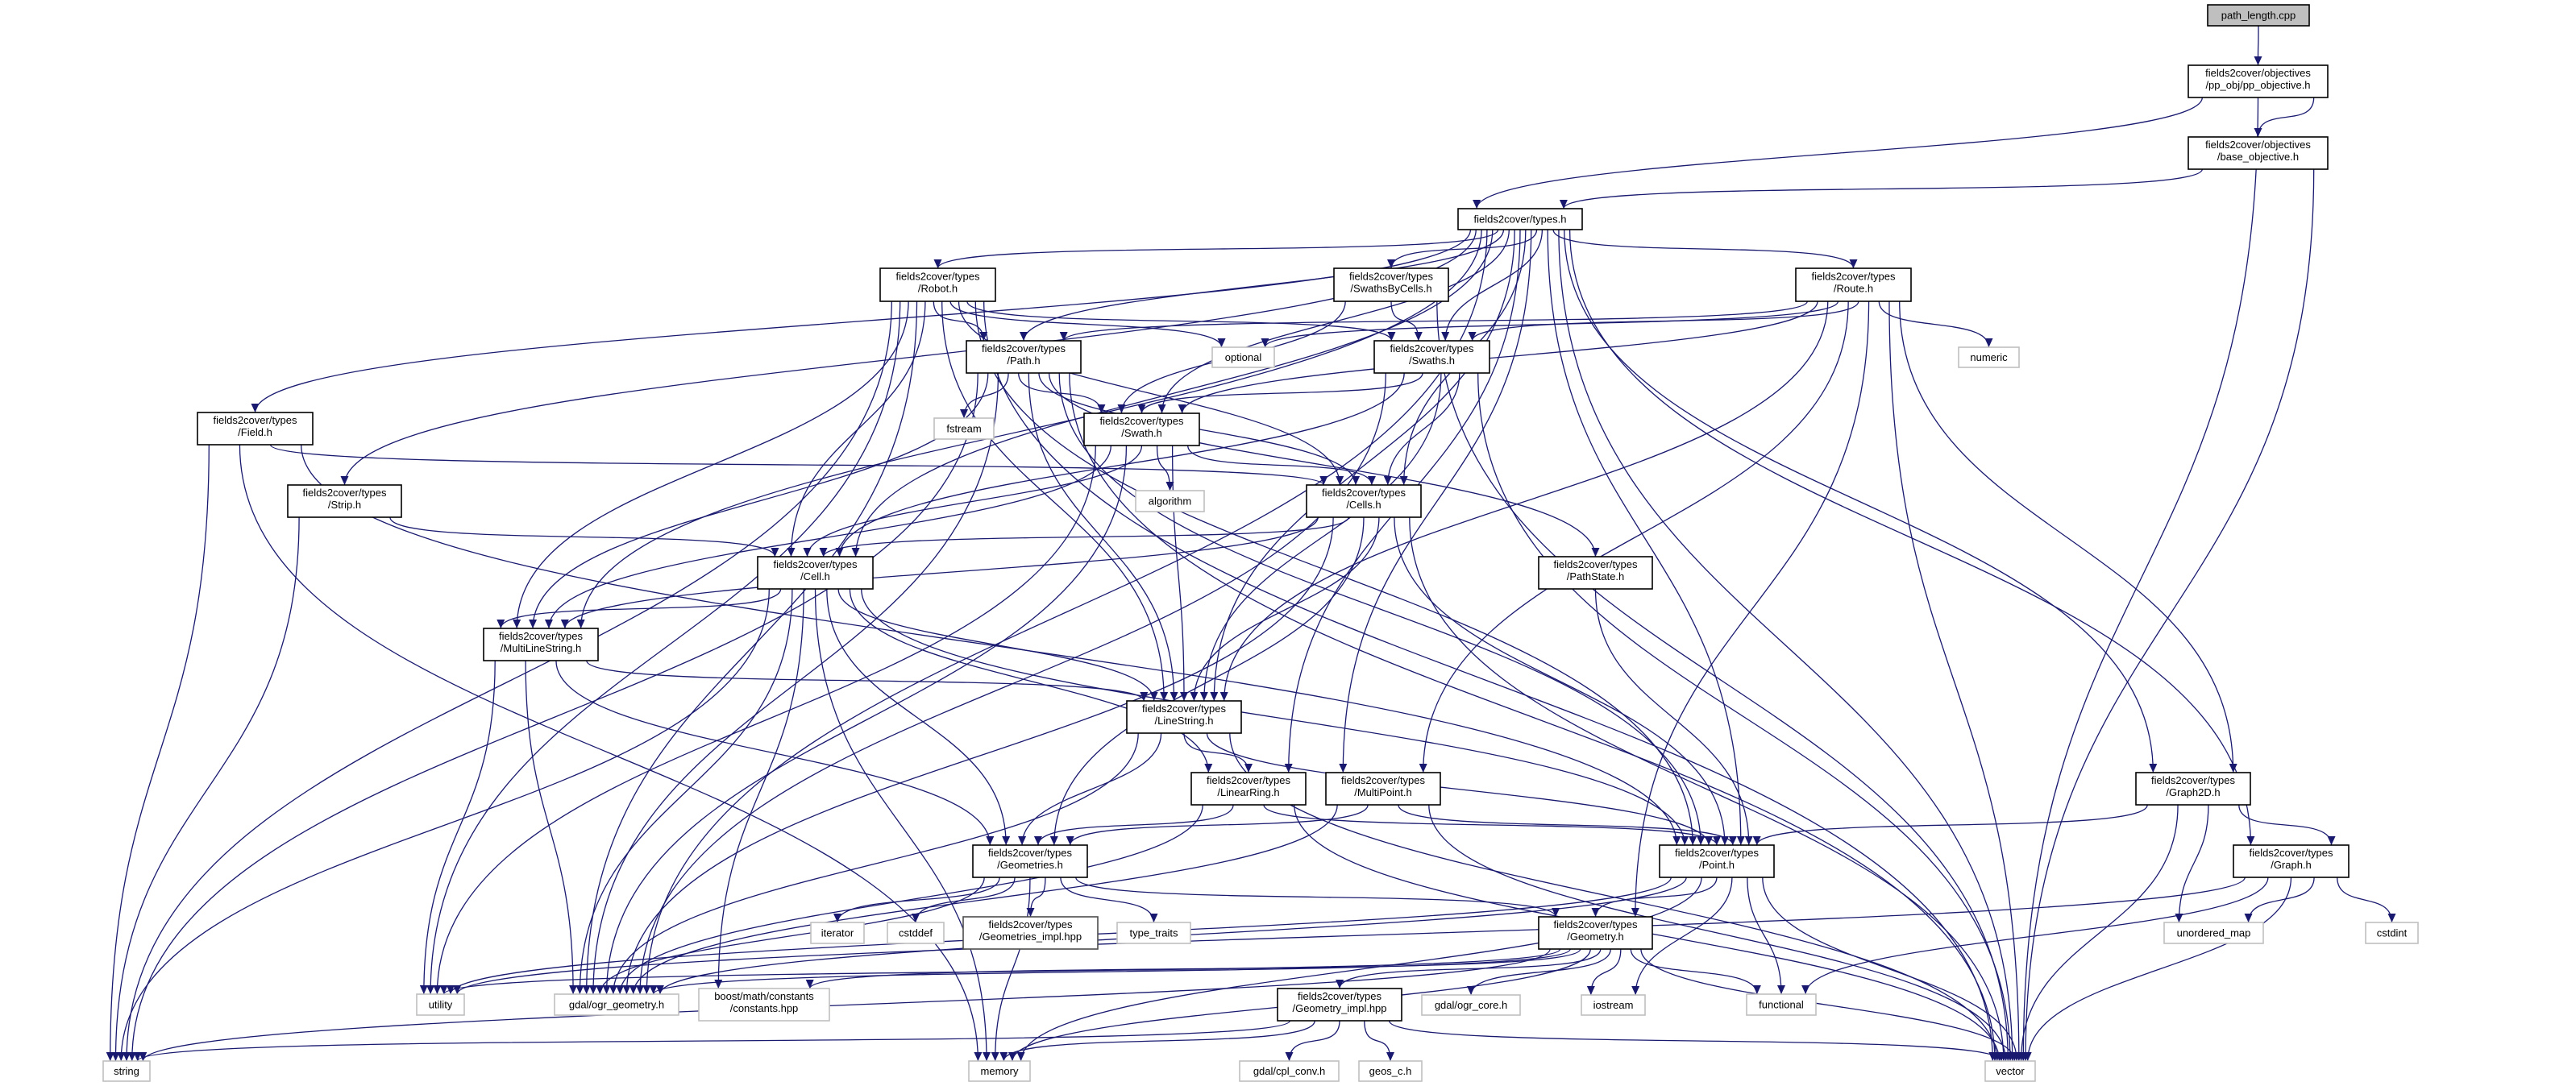 This screenshot has width=2576, height=1086. I want to click on node-label: iostream, so click(1613, 1005).